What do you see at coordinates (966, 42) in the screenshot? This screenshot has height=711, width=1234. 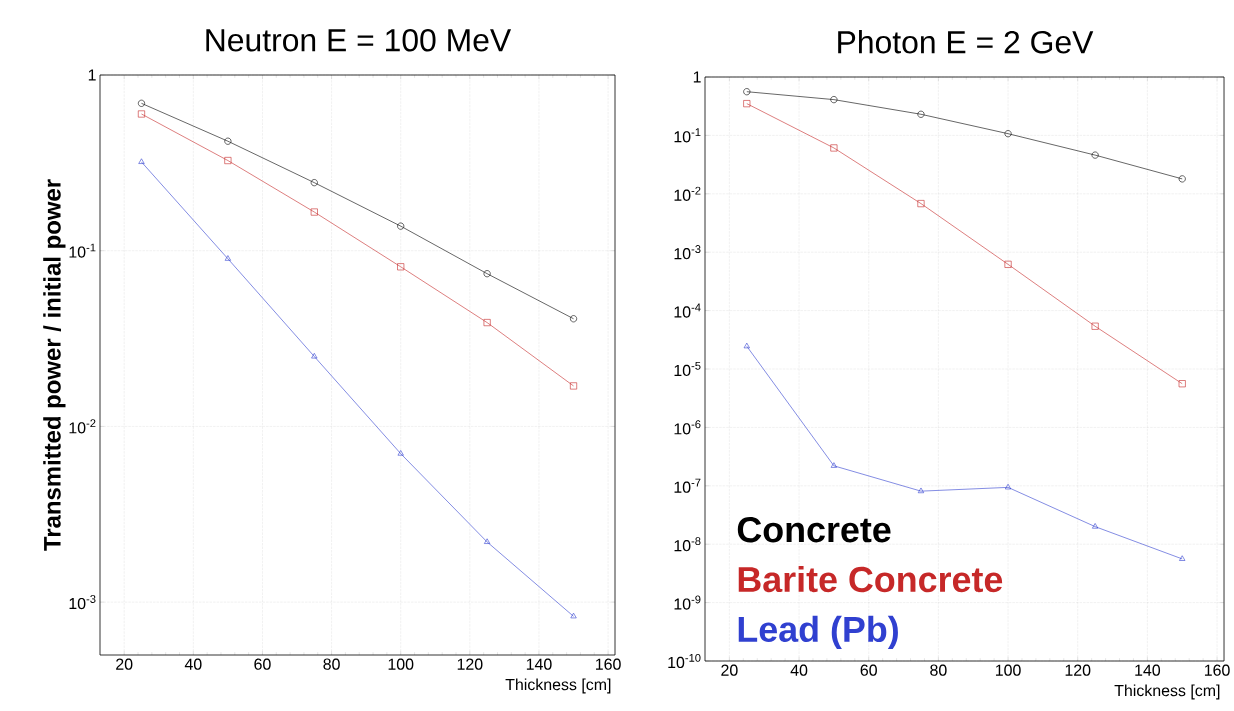 I see `chart-title: Photon E = 2 GeV` at bounding box center [966, 42].